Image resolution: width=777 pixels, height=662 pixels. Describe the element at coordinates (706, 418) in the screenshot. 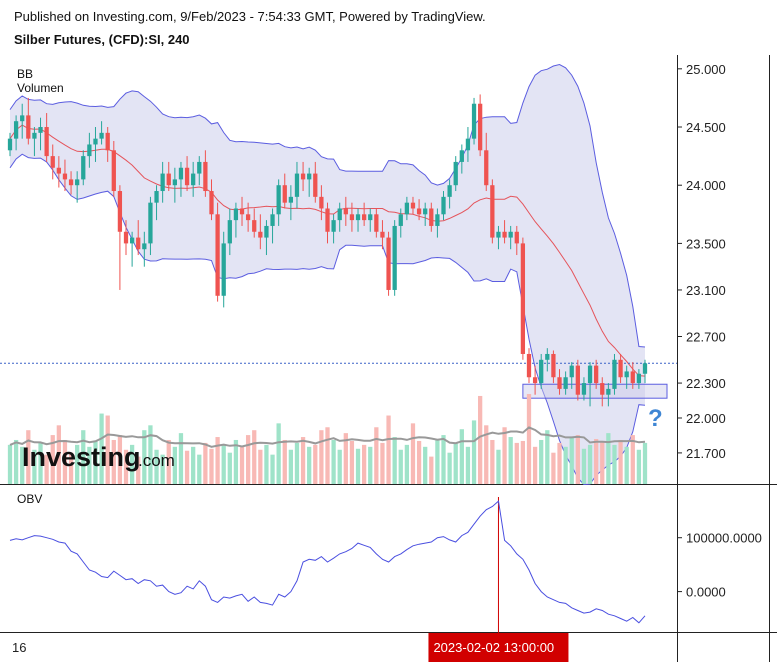

I see `price-tick-label: 22.000` at that location.